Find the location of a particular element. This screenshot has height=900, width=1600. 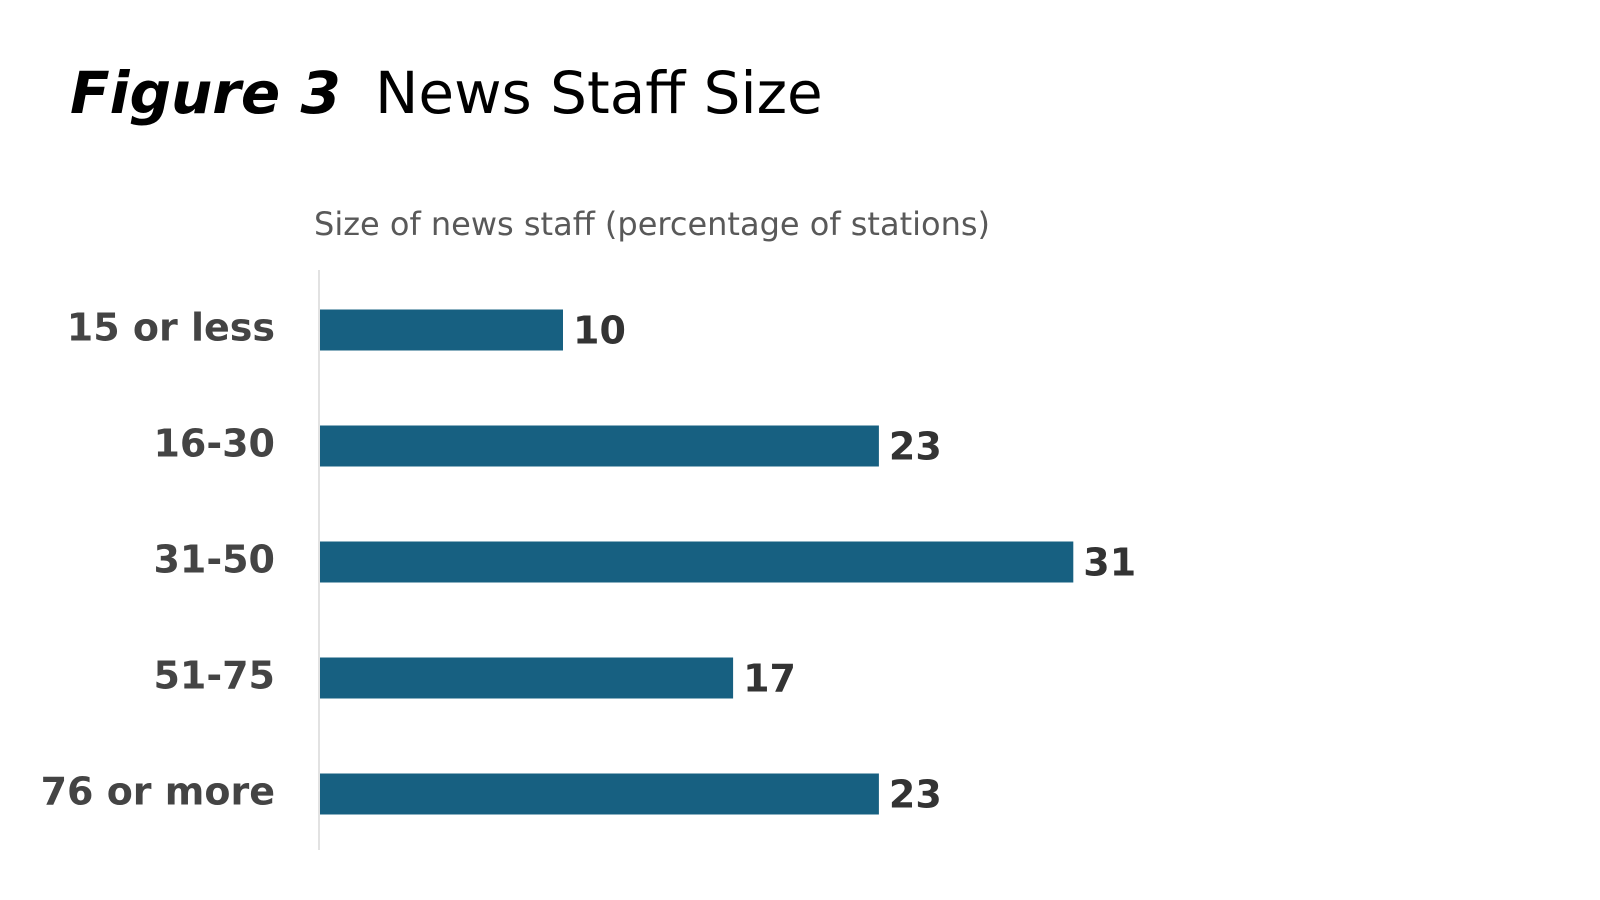

value-label: 31 is located at coordinates (1109, 563).